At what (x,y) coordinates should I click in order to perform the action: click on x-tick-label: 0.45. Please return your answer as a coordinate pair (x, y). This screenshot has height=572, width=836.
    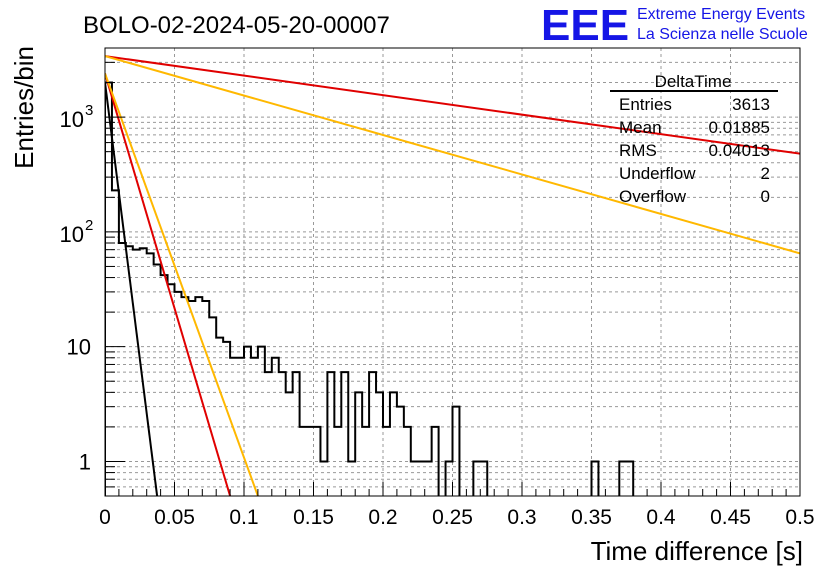
    Looking at the image, I should click on (730, 517).